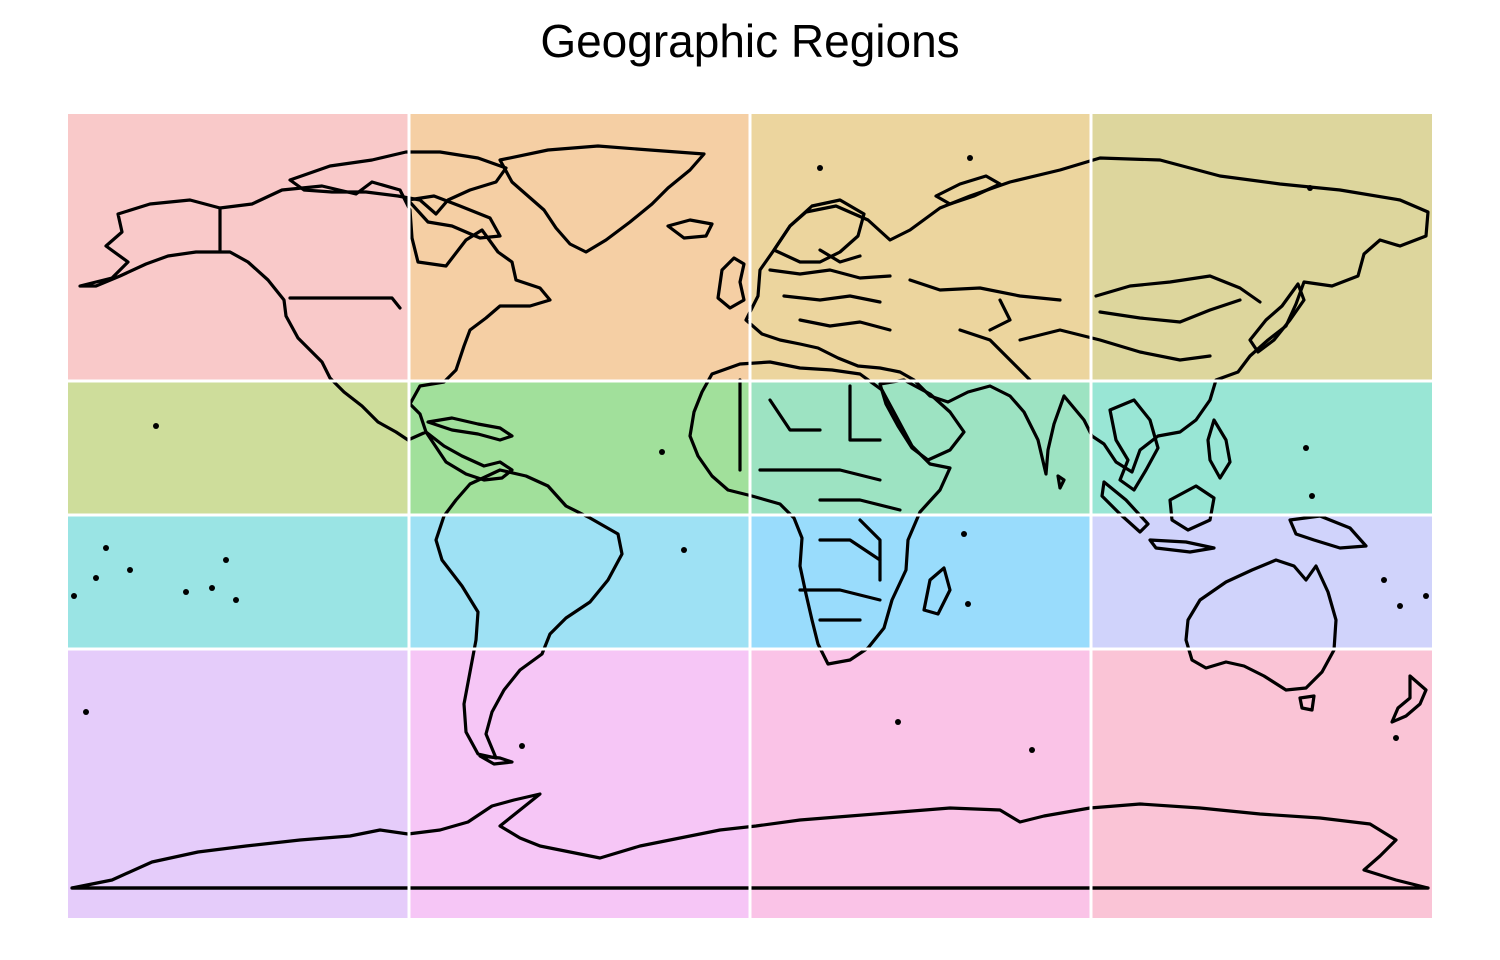  Describe the element at coordinates (470, 429) in the screenshot. I see `caribbean-outline` at that location.